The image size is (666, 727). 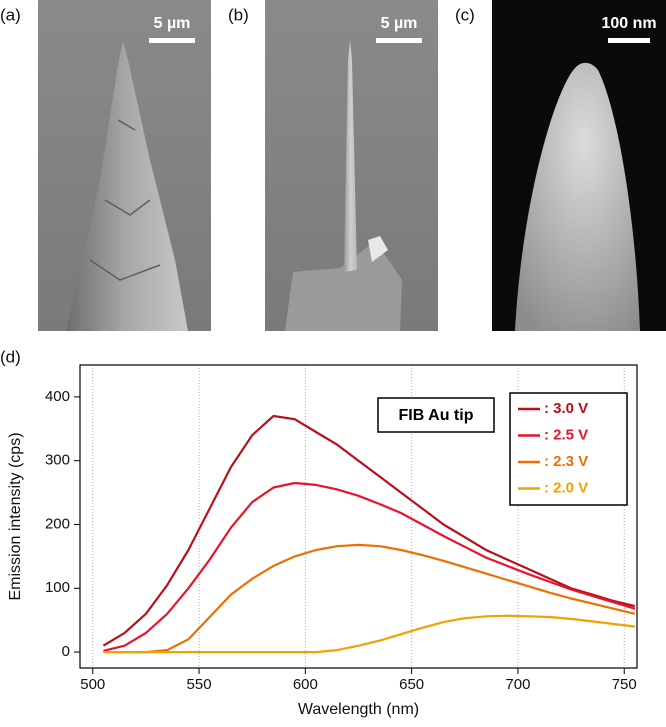 What do you see at coordinates (566, 461) in the screenshot?
I see `legend-label: : 2.3 V` at bounding box center [566, 461].